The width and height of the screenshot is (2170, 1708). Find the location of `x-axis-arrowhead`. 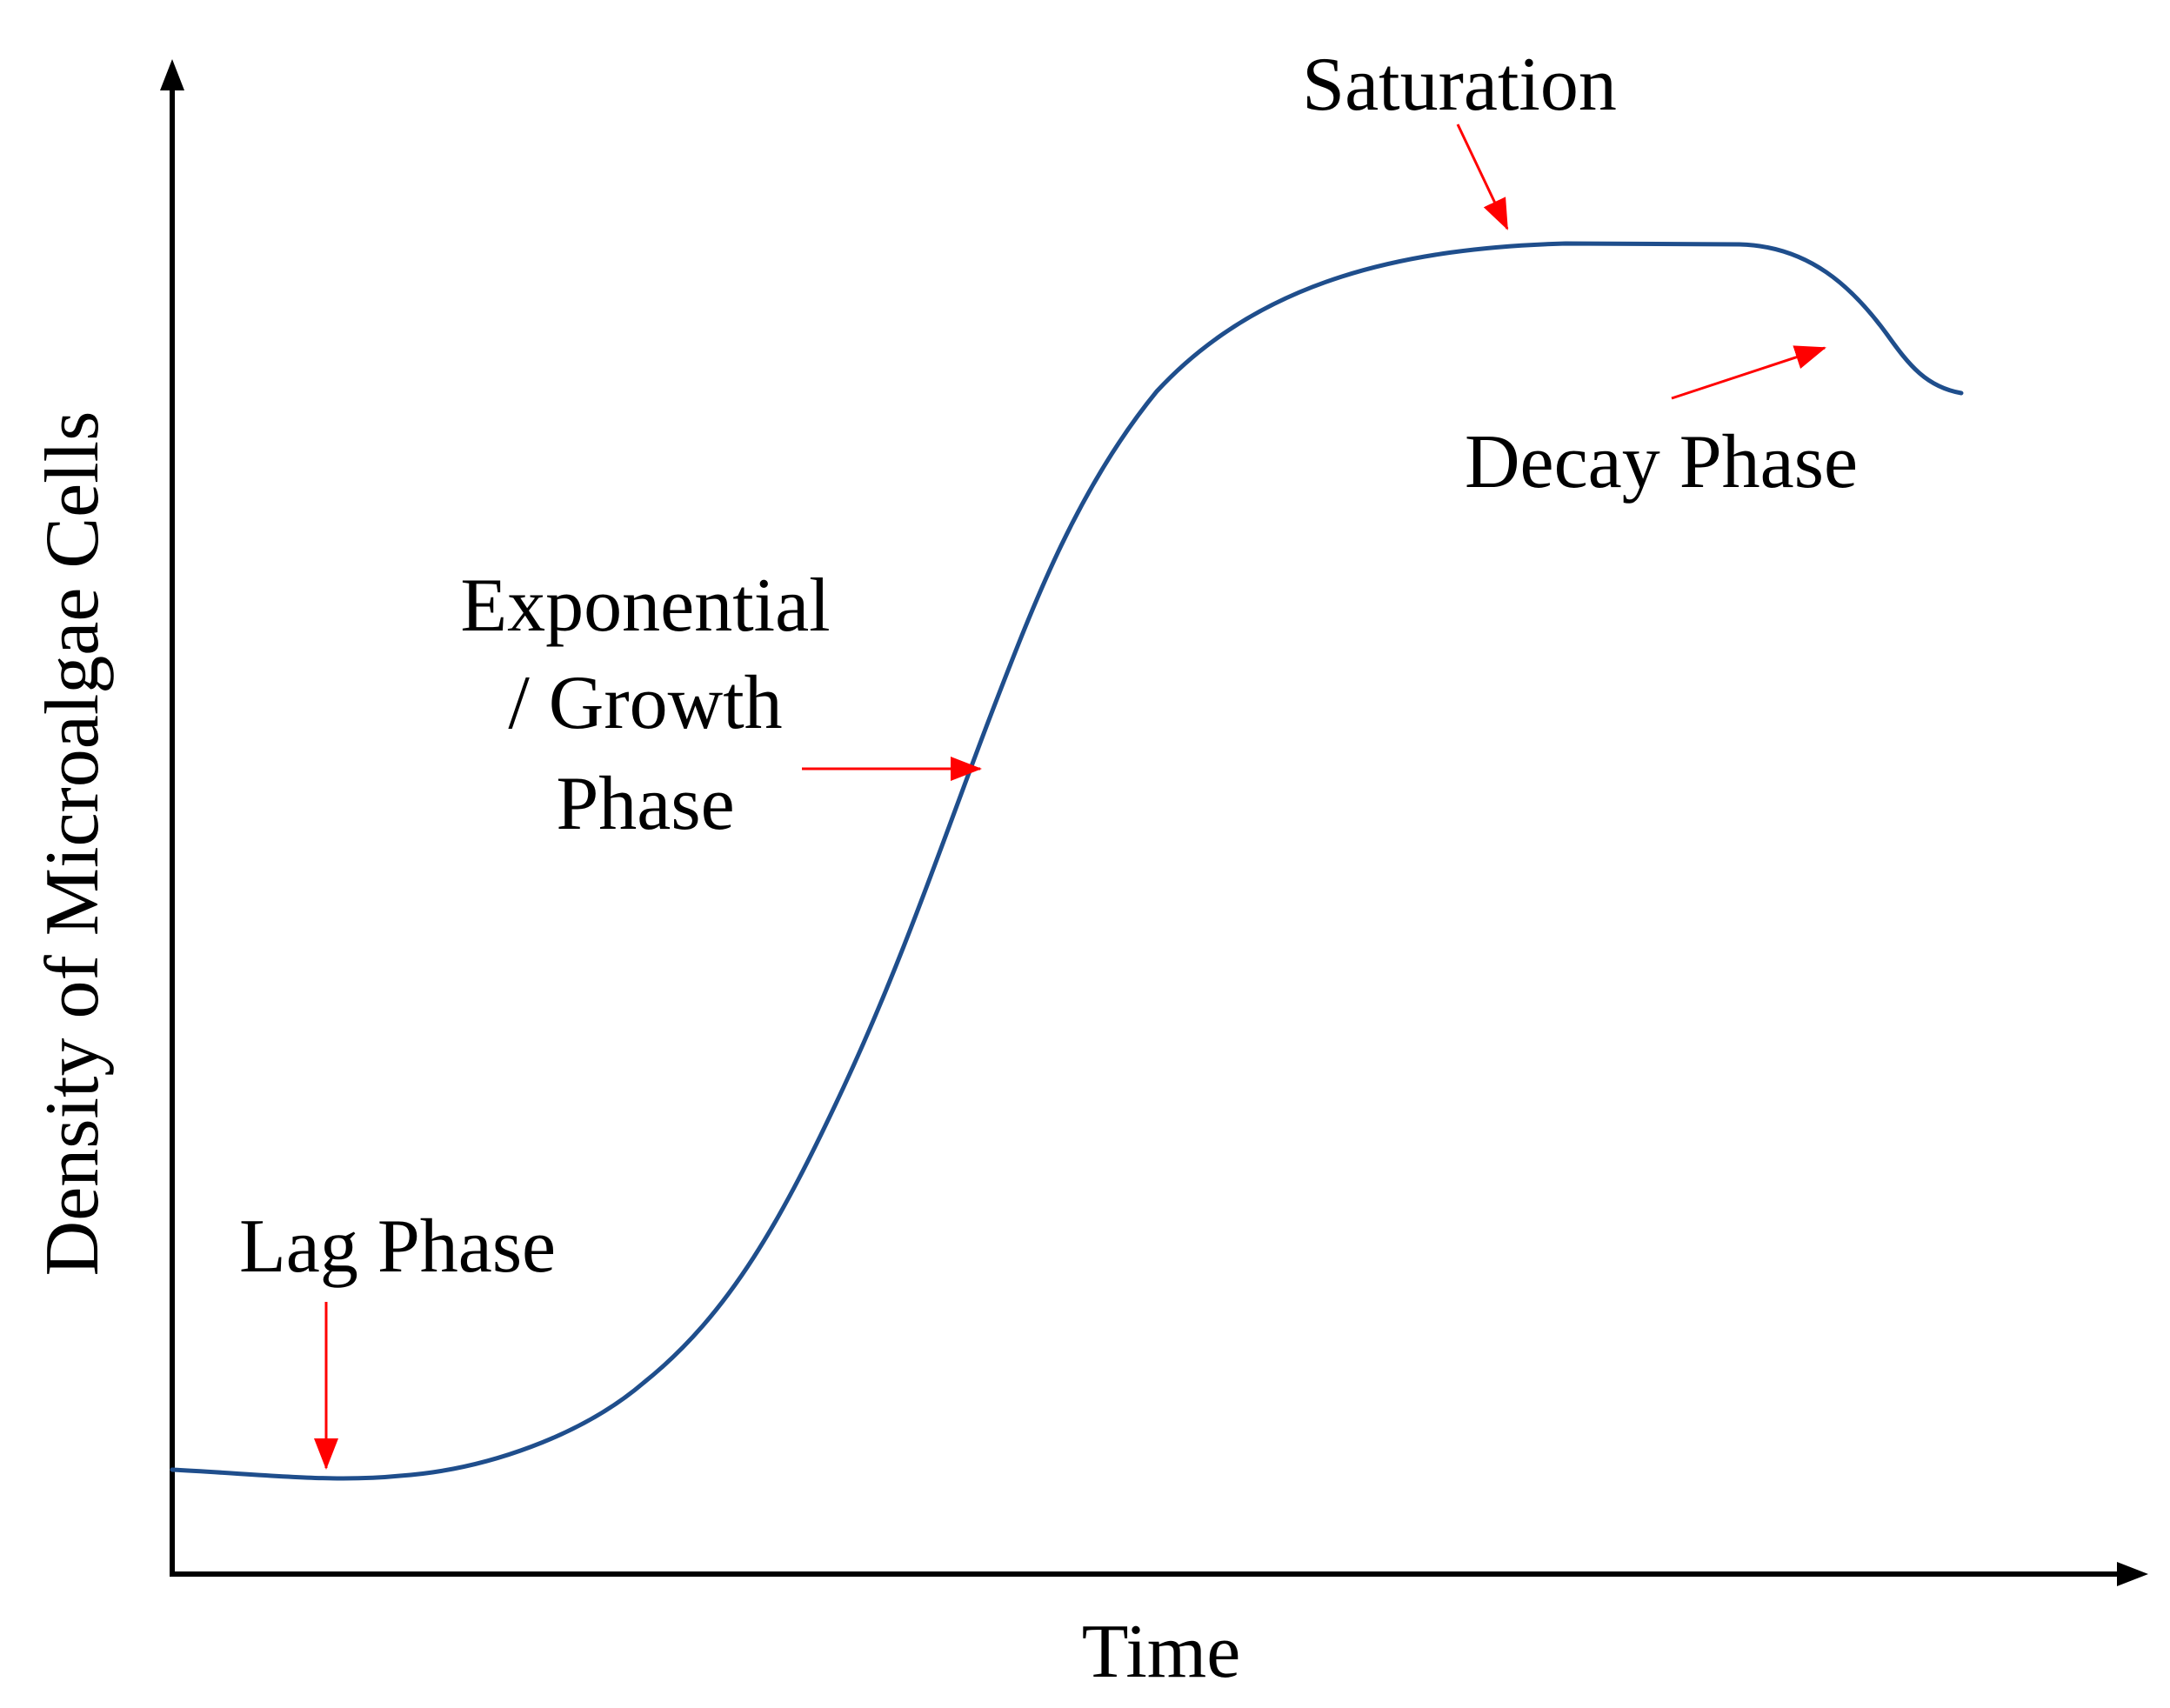

x-axis-arrowhead is located at coordinates (2132, 1574).